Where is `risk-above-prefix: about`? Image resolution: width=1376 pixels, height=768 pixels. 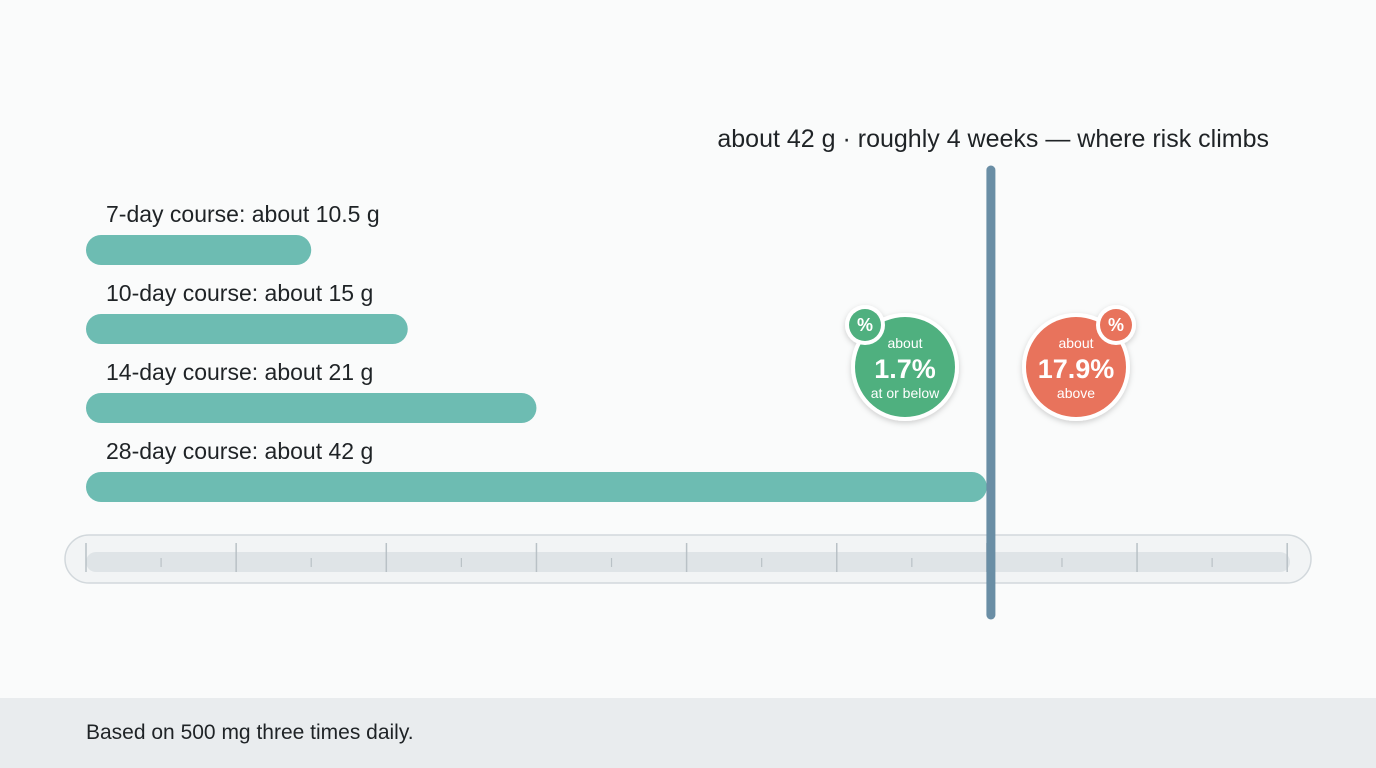
risk-above-prefix: about is located at coordinates (1075, 343).